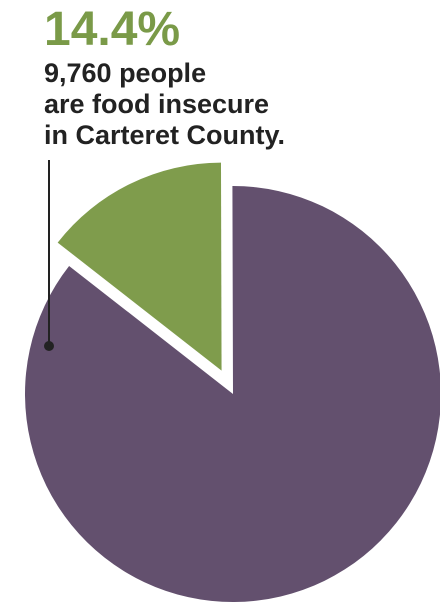 The image size is (440, 603). I want to click on description-line-2: are food insecure, so click(157, 104).